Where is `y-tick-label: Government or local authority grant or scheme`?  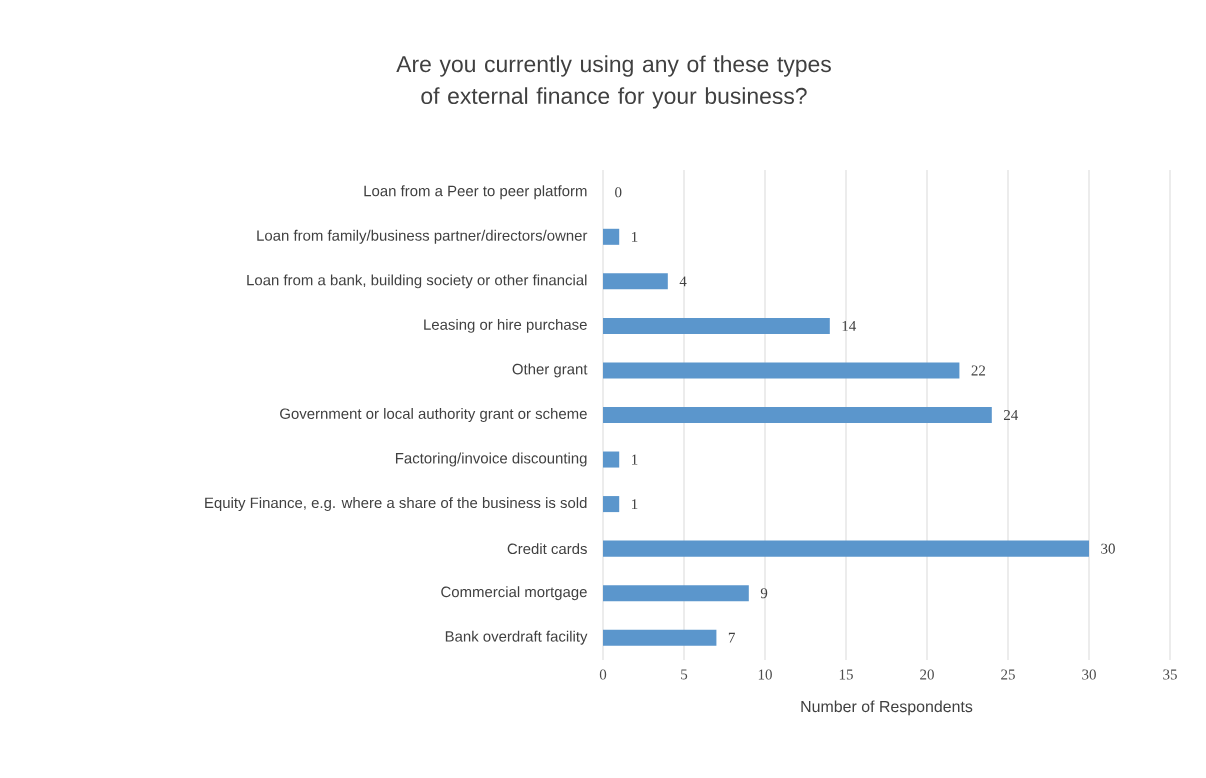
y-tick-label: Government or local authority grant or scheme is located at coordinates (433, 415).